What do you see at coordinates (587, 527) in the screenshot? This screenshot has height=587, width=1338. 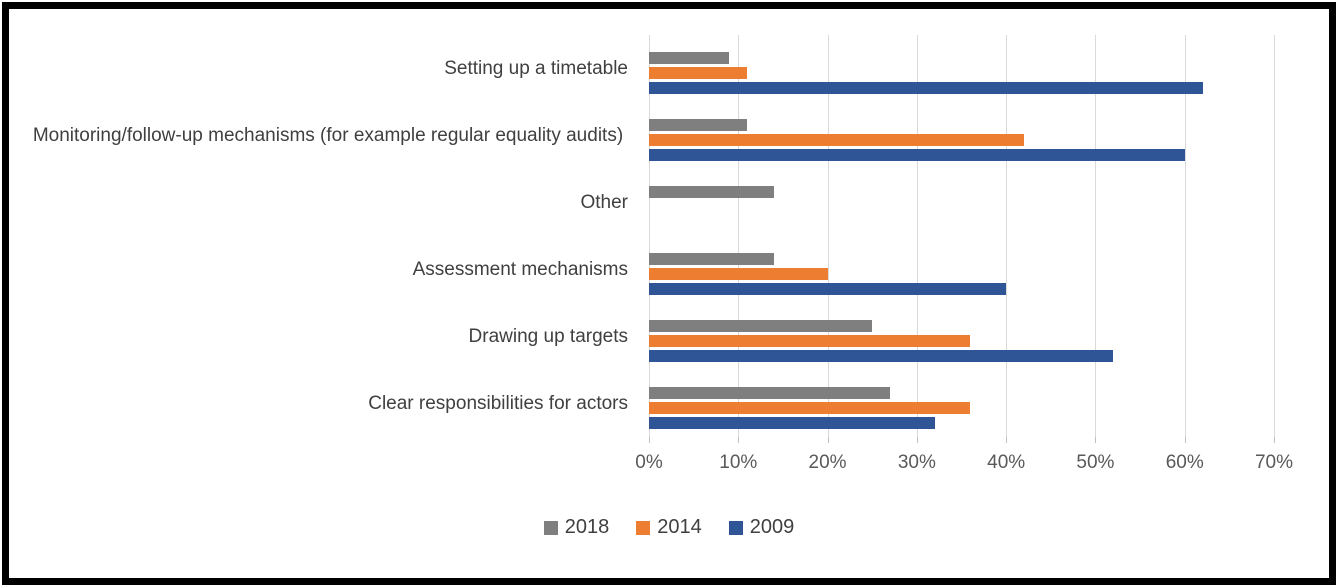 I see `legend-label: 2018` at bounding box center [587, 527].